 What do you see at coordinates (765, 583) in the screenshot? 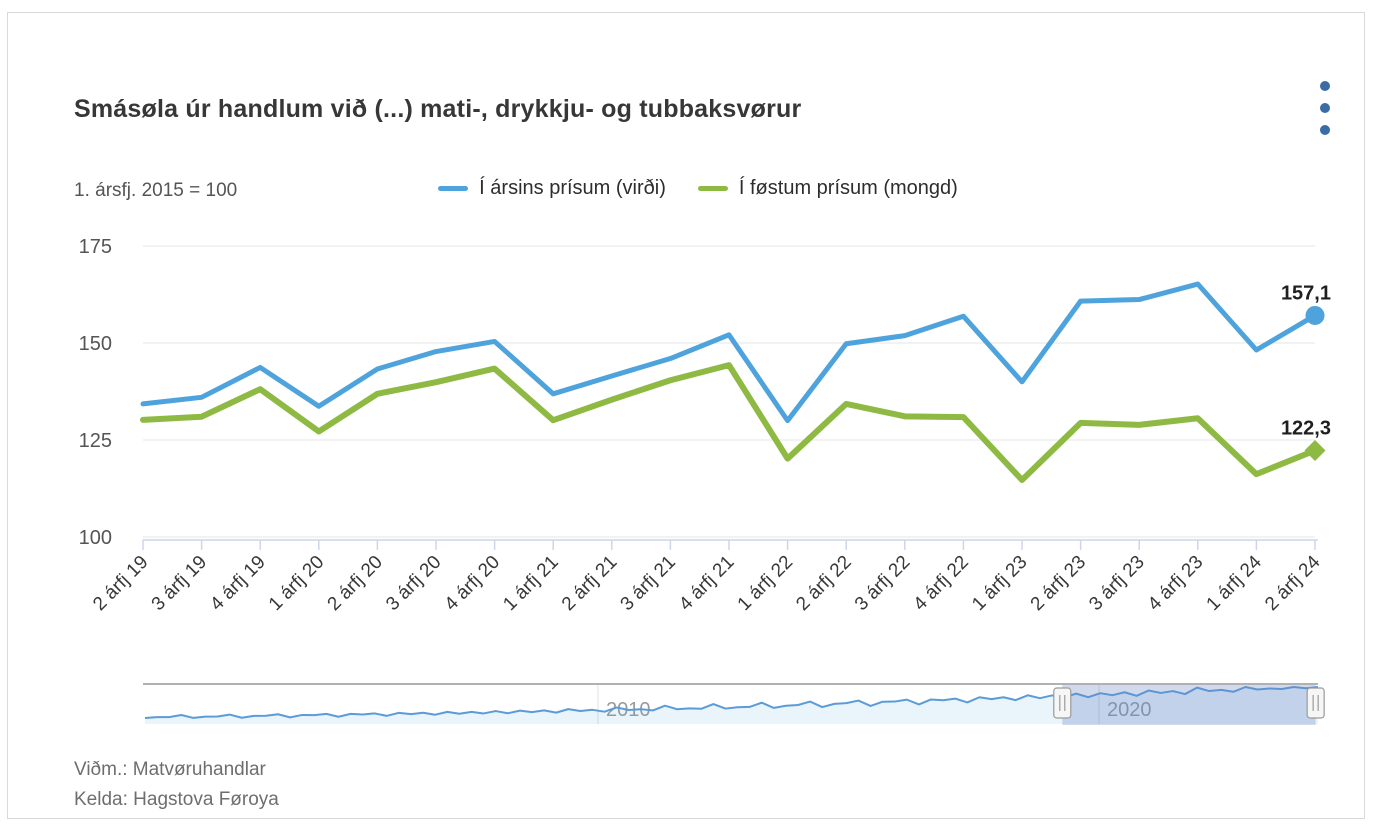
I see `x-axis-label: 1 árfj 22` at bounding box center [765, 583].